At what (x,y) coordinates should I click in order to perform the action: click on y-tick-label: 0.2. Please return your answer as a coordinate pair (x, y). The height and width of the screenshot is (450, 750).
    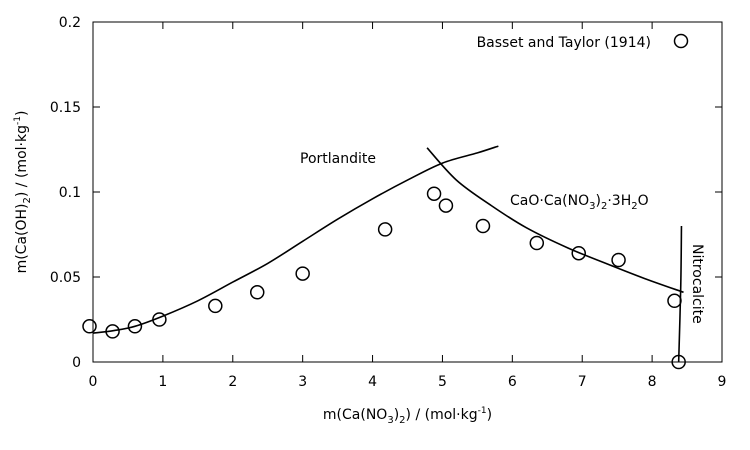
    Looking at the image, I should click on (70, 23).